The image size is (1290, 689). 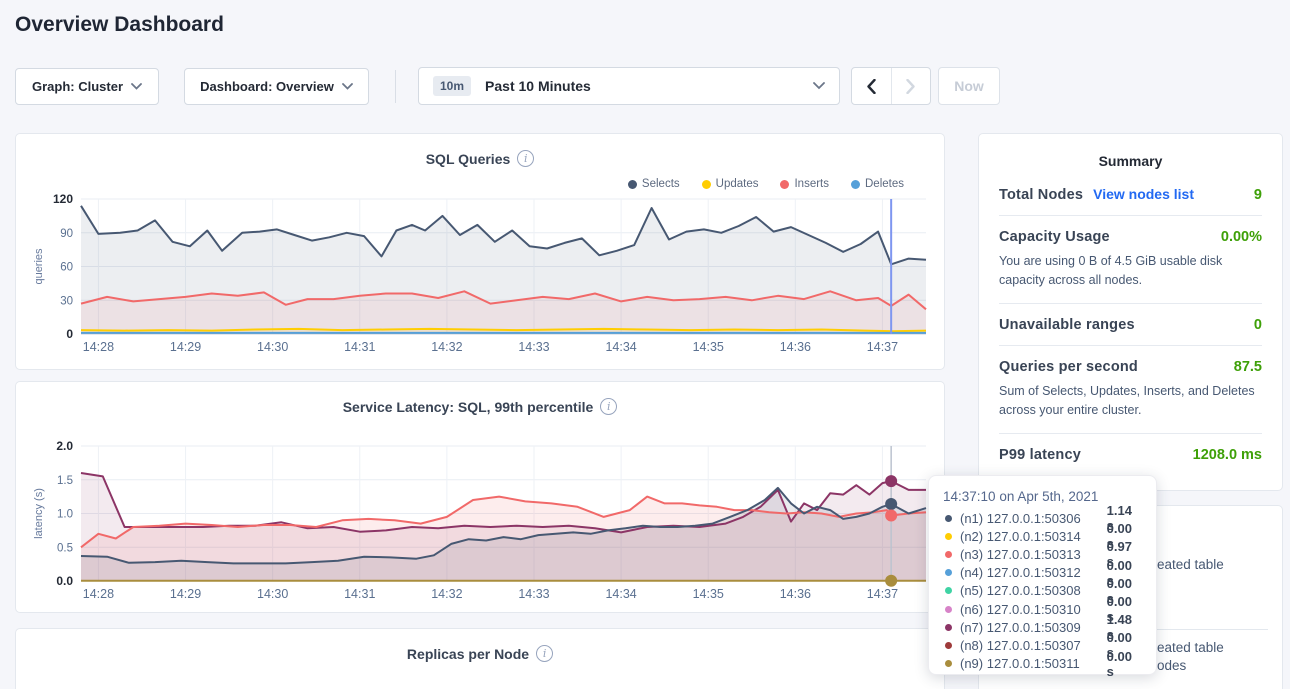 What do you see at coordinates (65, 515) in the screenshot?
I see `svg-text: 1.0` at bounding box center [65, 515].